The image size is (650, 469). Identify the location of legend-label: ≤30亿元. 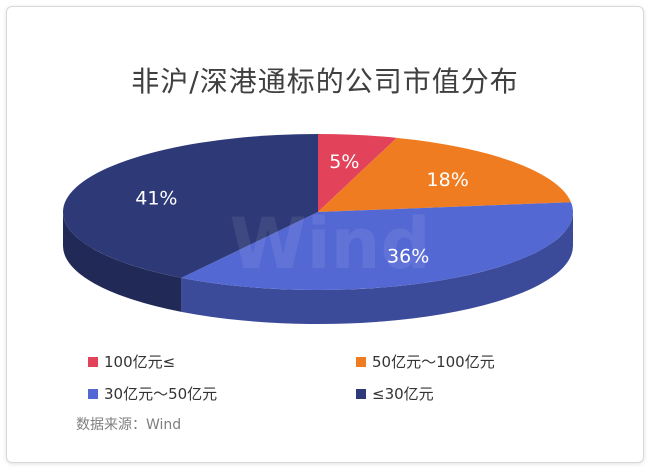
(403, 394).